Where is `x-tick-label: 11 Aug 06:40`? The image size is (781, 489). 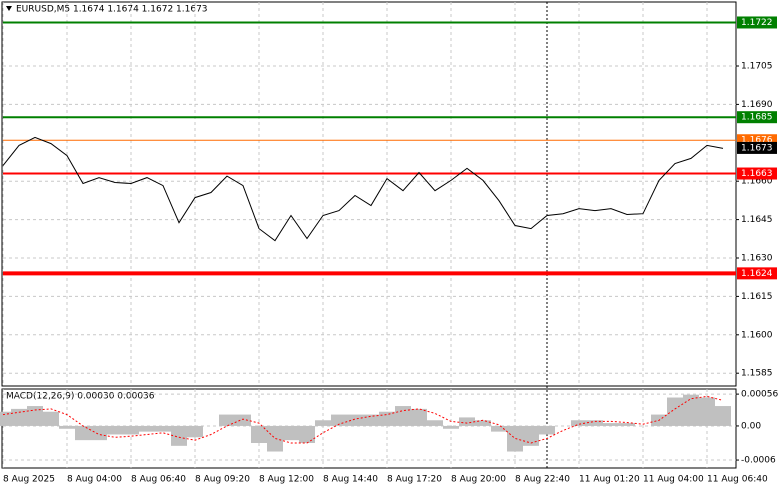 x-tick-label: 11 Aug 06:40 is located at coordinates (737, 480).